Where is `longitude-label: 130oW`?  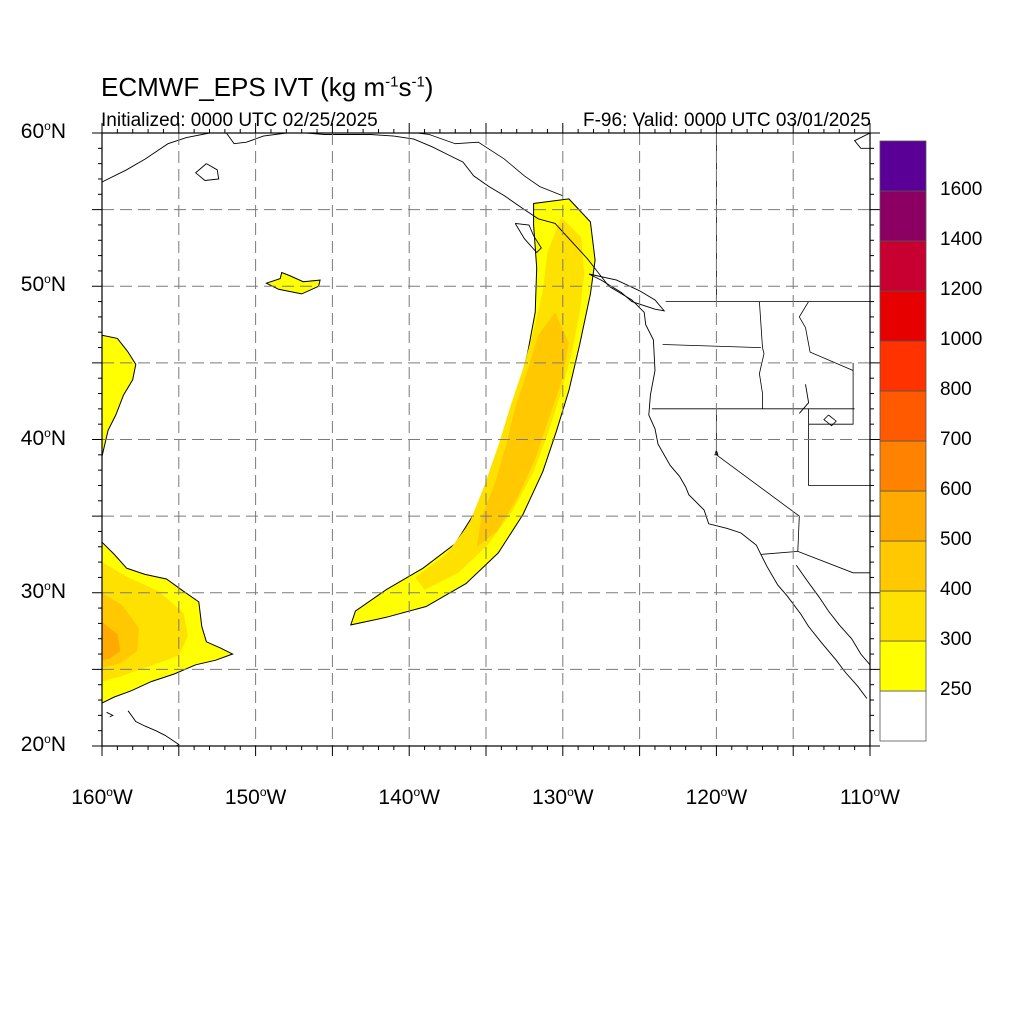
longitude-label: 130oW is located at coordinates (563, 798).